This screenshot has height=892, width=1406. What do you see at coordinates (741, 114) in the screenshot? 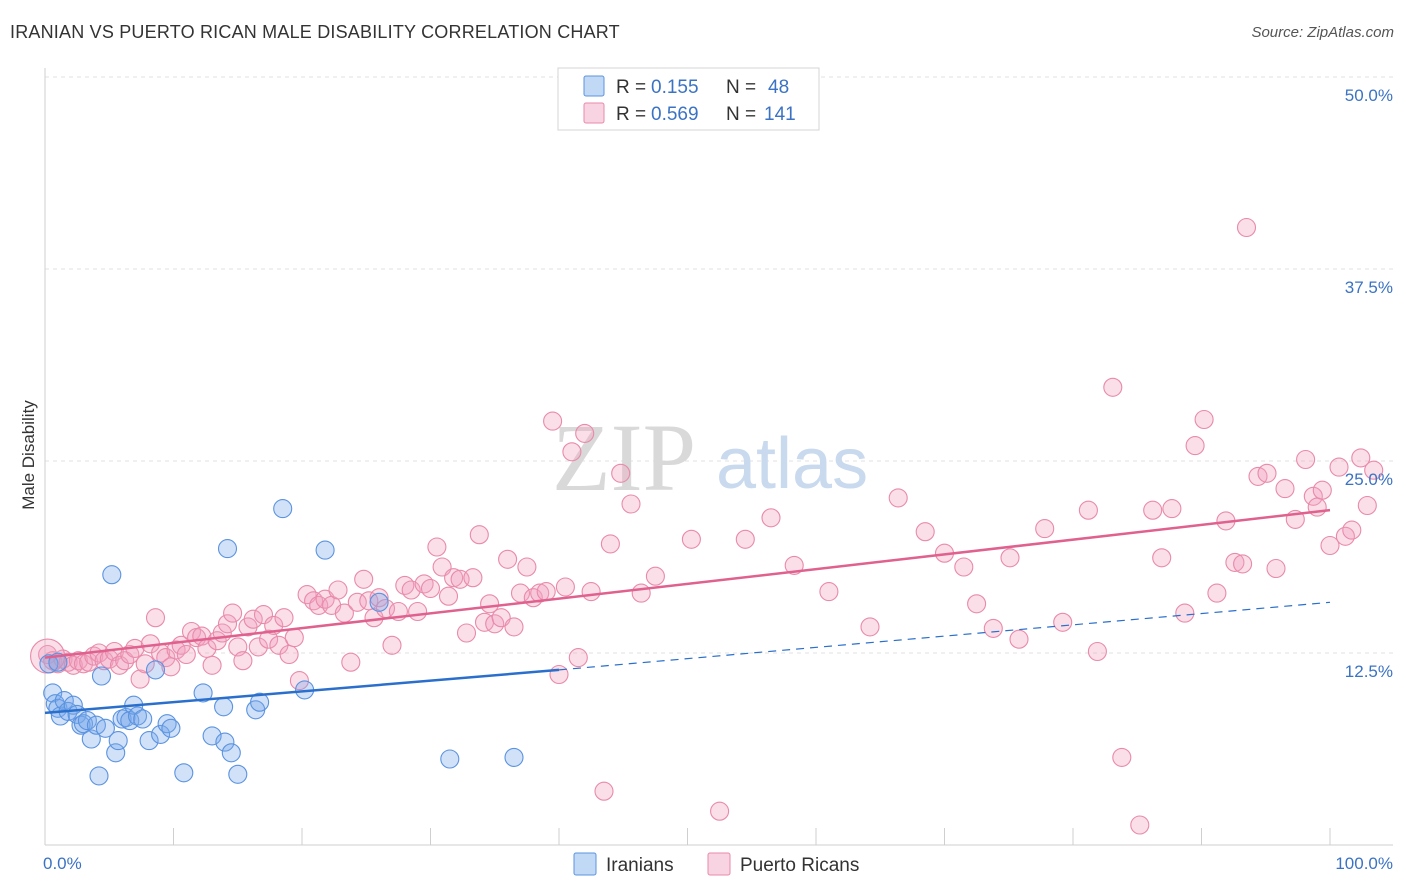
I see `legend-n-label-puerto: N =` at bounding box center [741, 114].